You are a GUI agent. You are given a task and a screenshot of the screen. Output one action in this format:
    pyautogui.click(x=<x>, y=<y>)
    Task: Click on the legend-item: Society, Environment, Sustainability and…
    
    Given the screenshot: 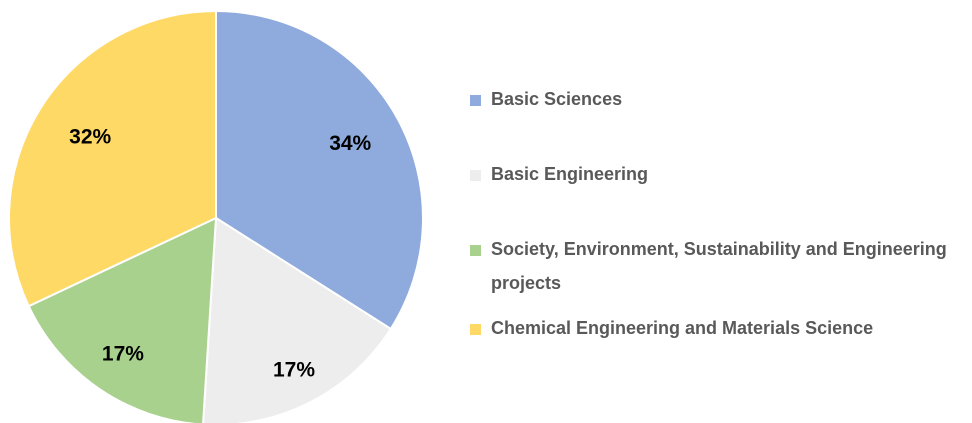 What is the action you would take?
    pyautogui.click(x=710, y=269)
    